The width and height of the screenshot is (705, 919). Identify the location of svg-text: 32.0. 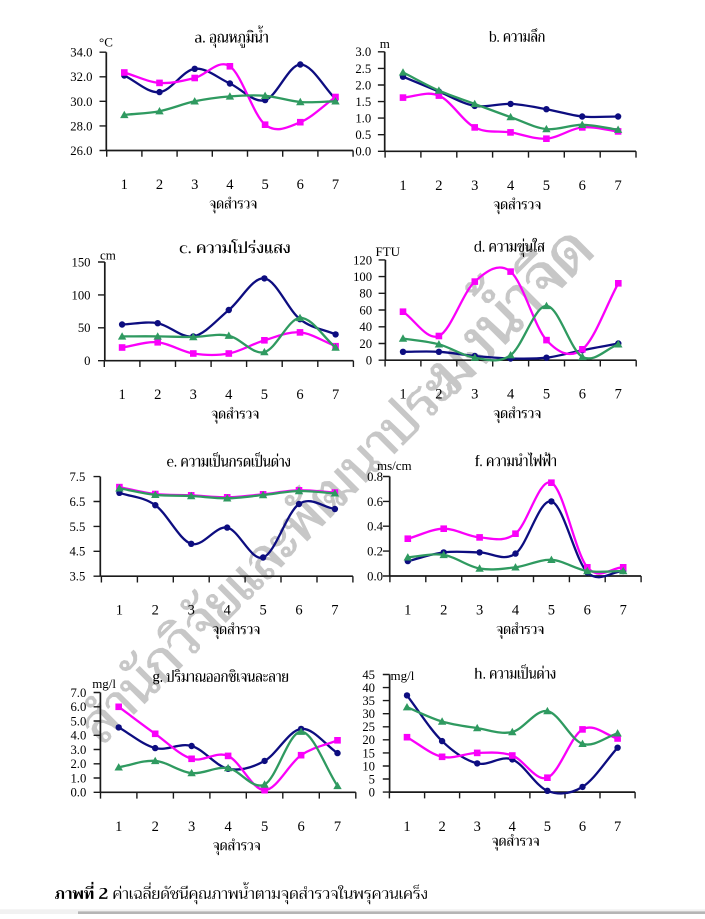
(81, 77).